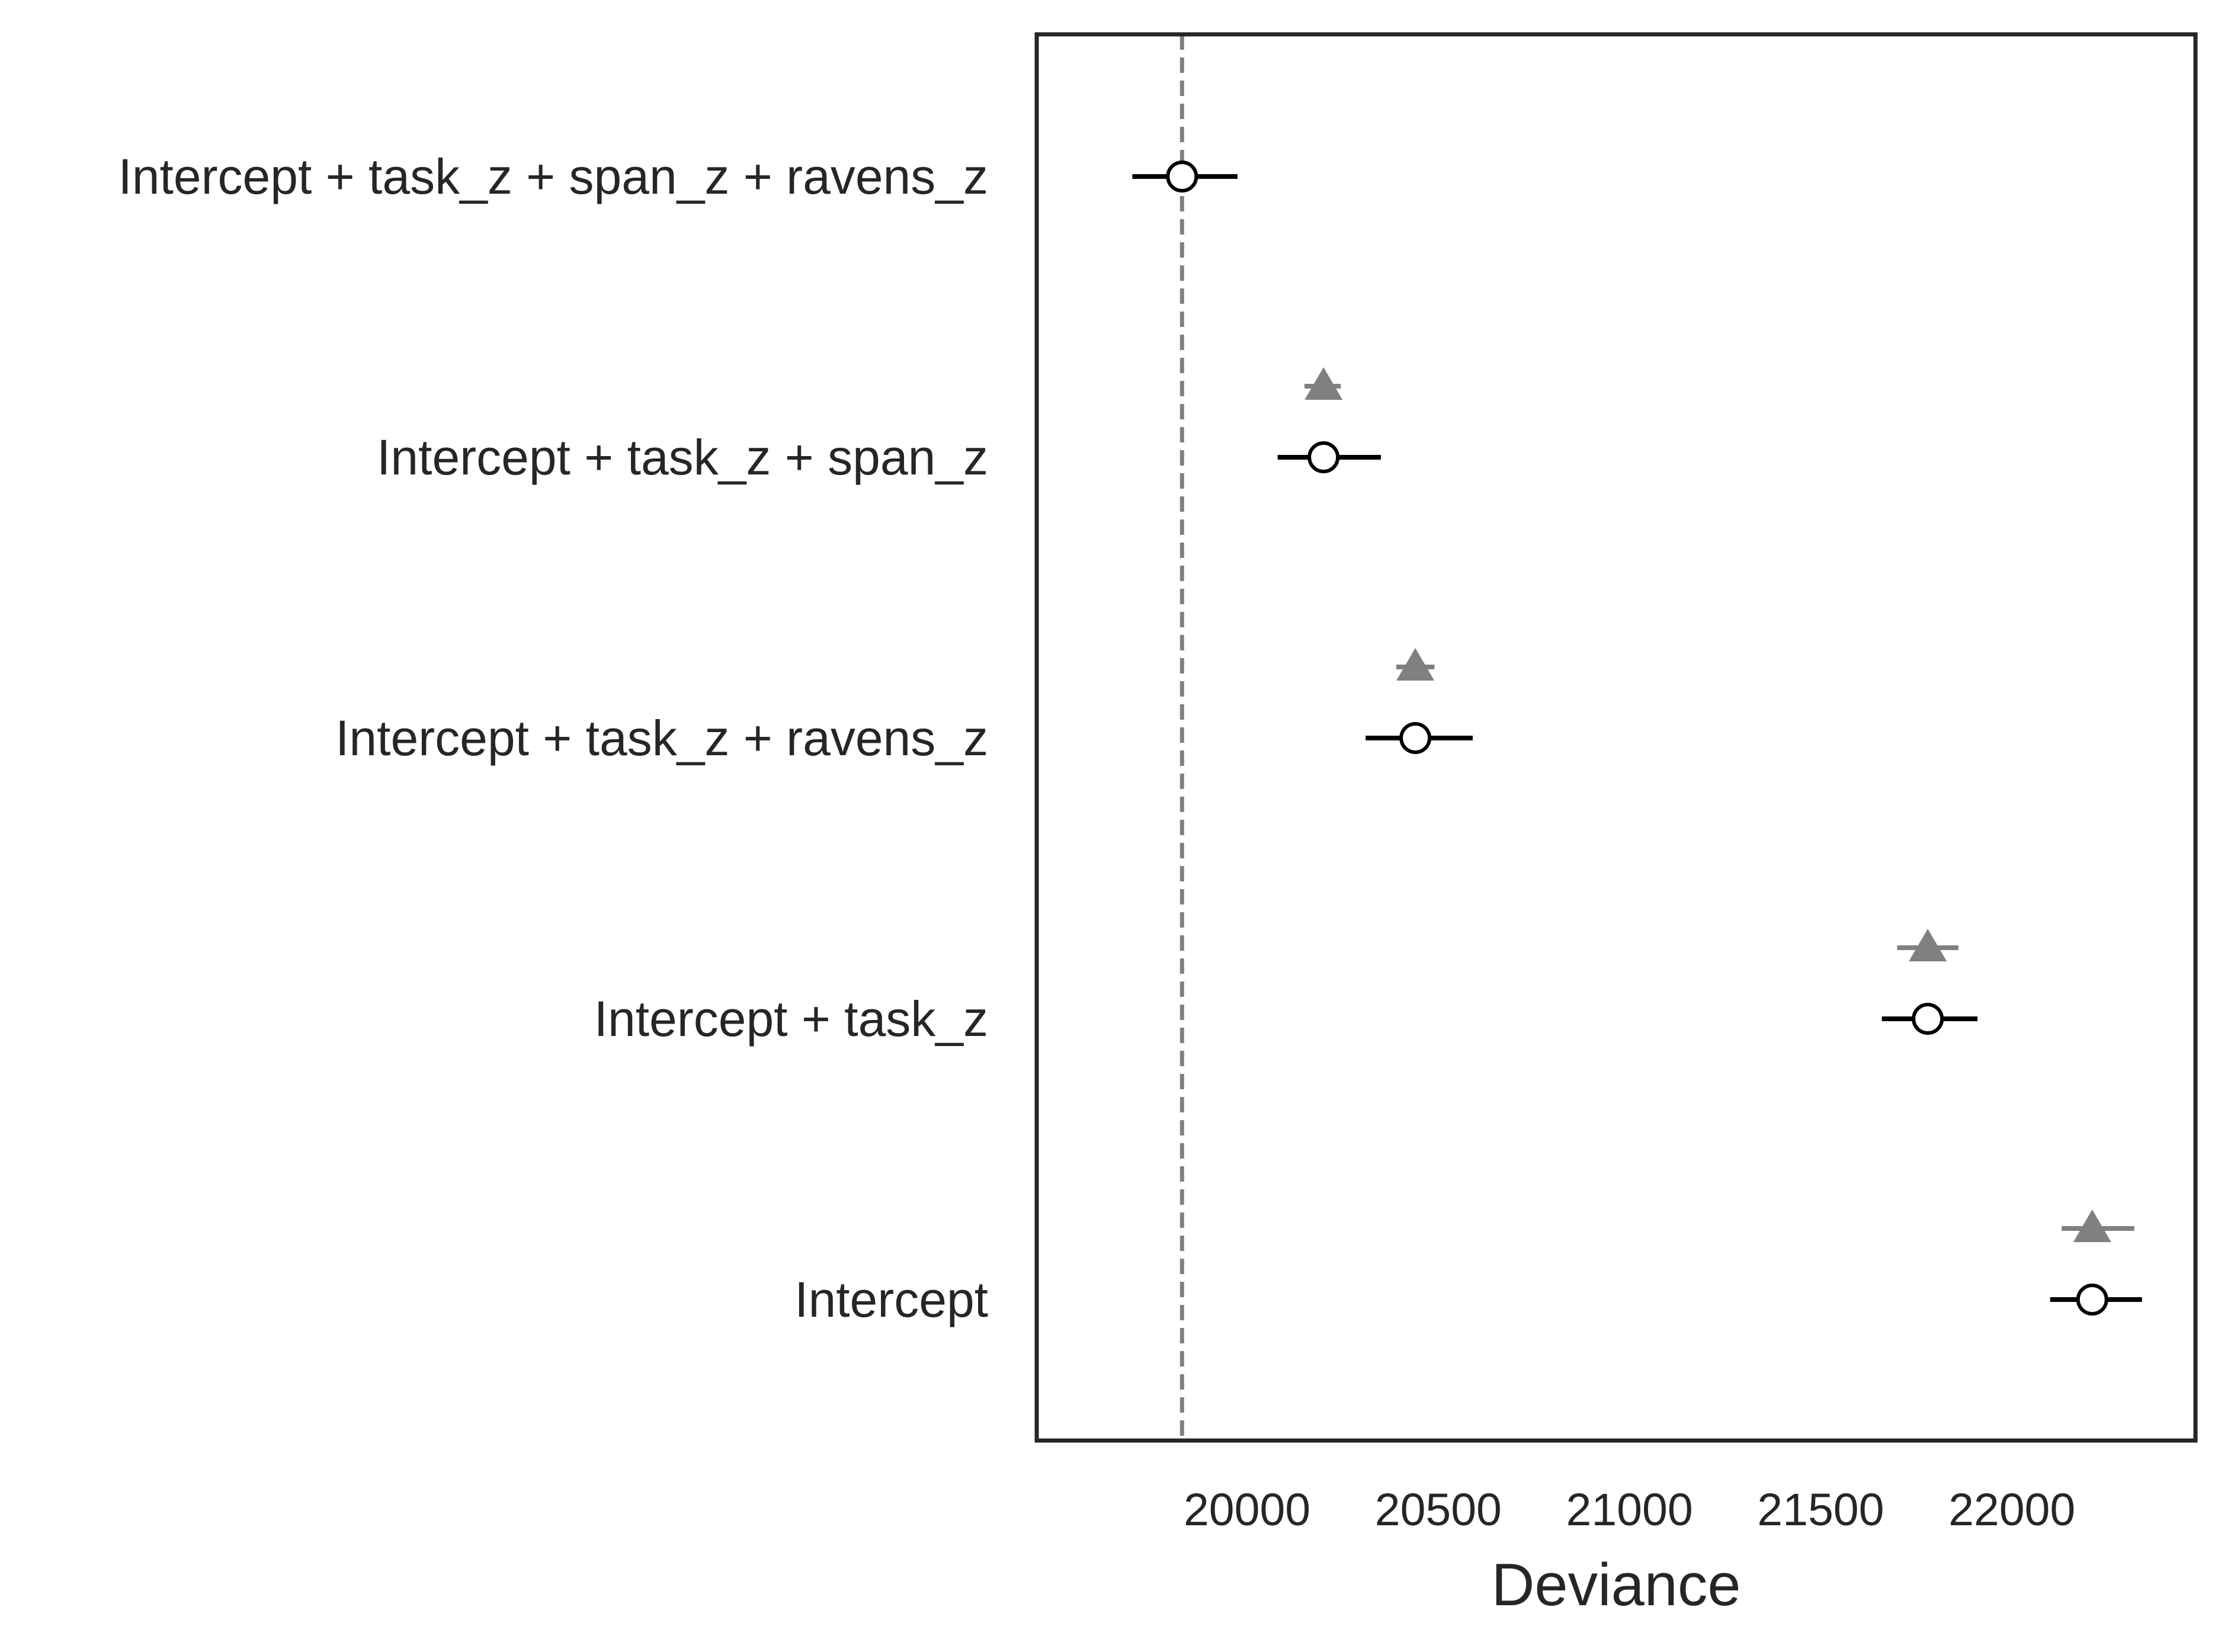 This screenshot has width=2218, height=1652. Describe the element at coordinates (891, 1299) in the screenshot. I see `y-tick-label: Intercept` at that location.